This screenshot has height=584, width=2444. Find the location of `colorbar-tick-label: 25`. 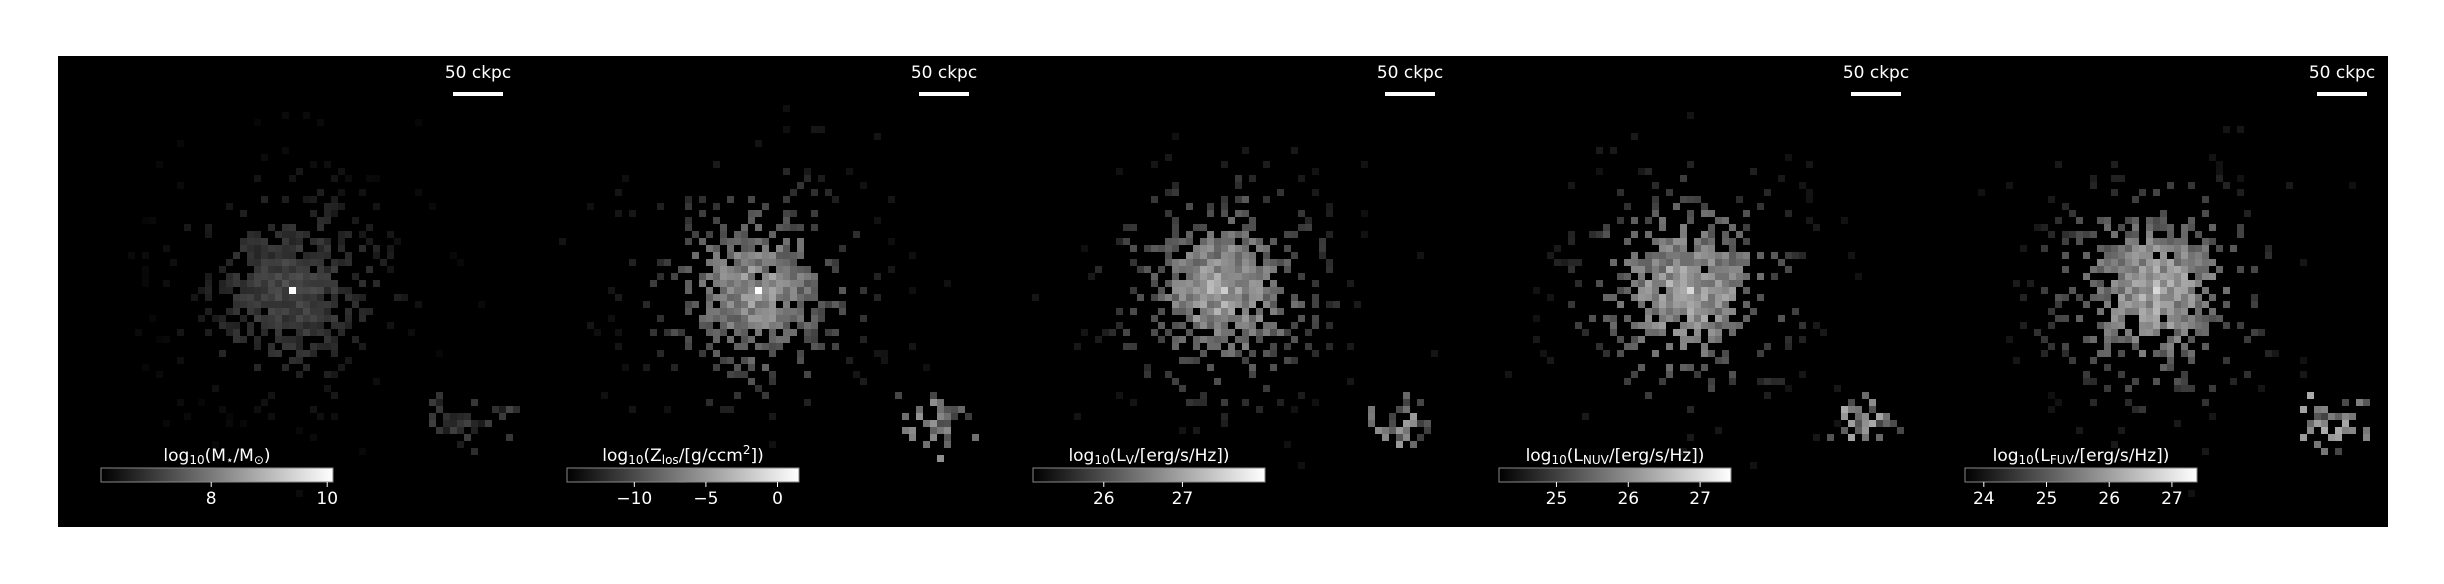

colorbar-tick-label: 25 is located at coordinates (1557, 499).